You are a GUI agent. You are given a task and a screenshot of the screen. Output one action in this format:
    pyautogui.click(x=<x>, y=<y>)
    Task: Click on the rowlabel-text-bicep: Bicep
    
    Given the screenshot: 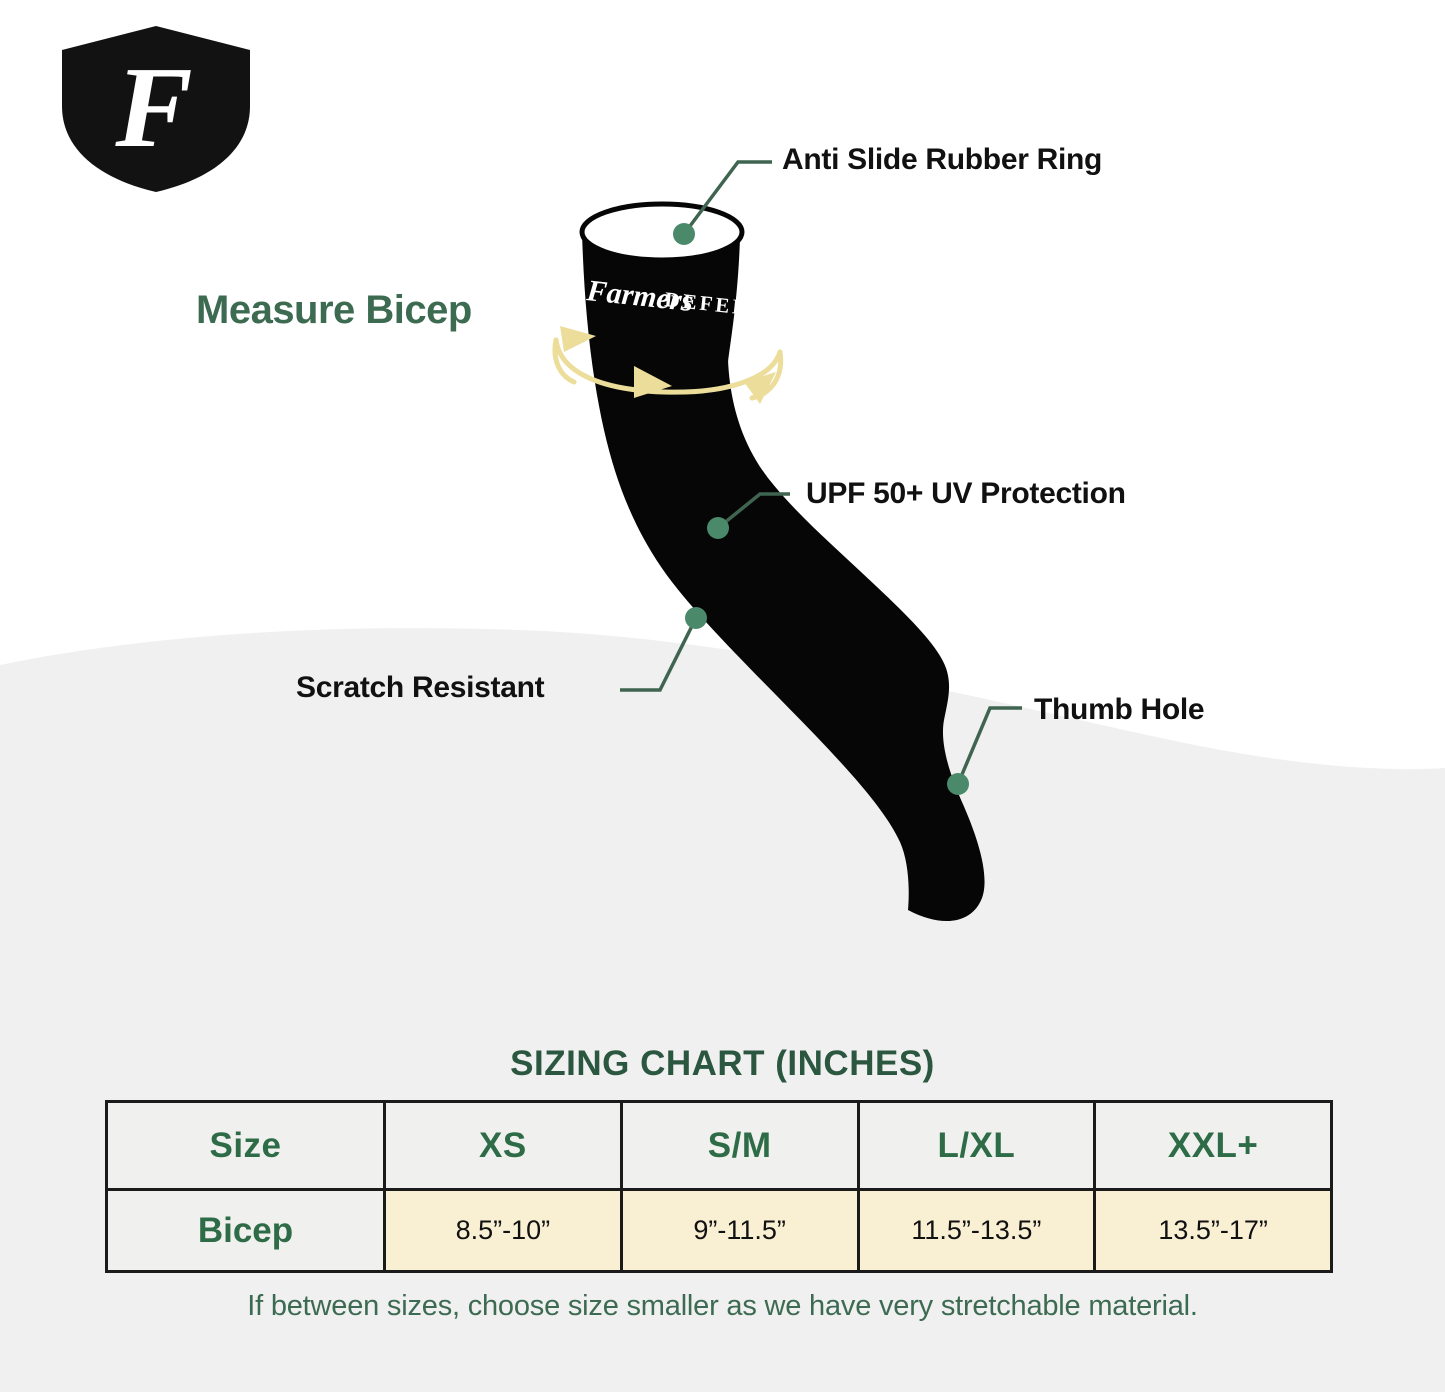 What is the action you would take?
    pyautogui.click(x=245, y=1230)
    